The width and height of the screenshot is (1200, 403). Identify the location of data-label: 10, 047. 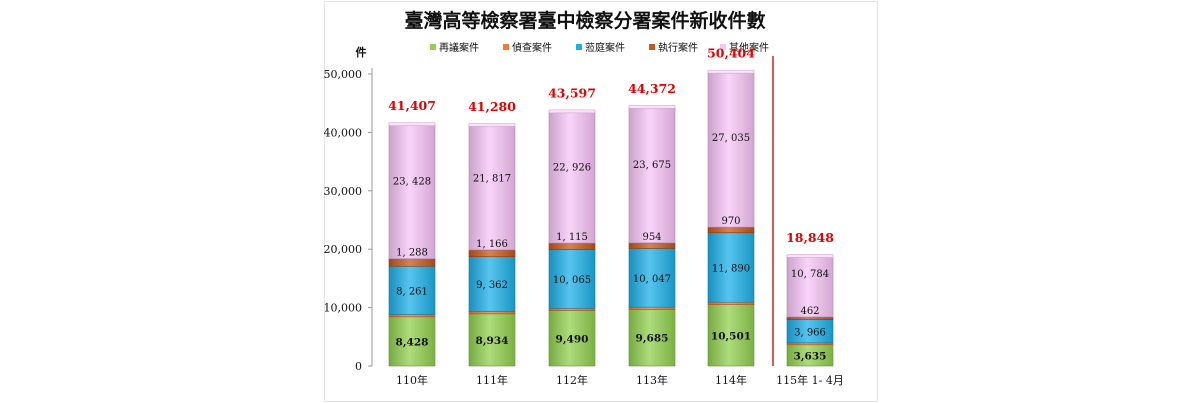
(652, 279).